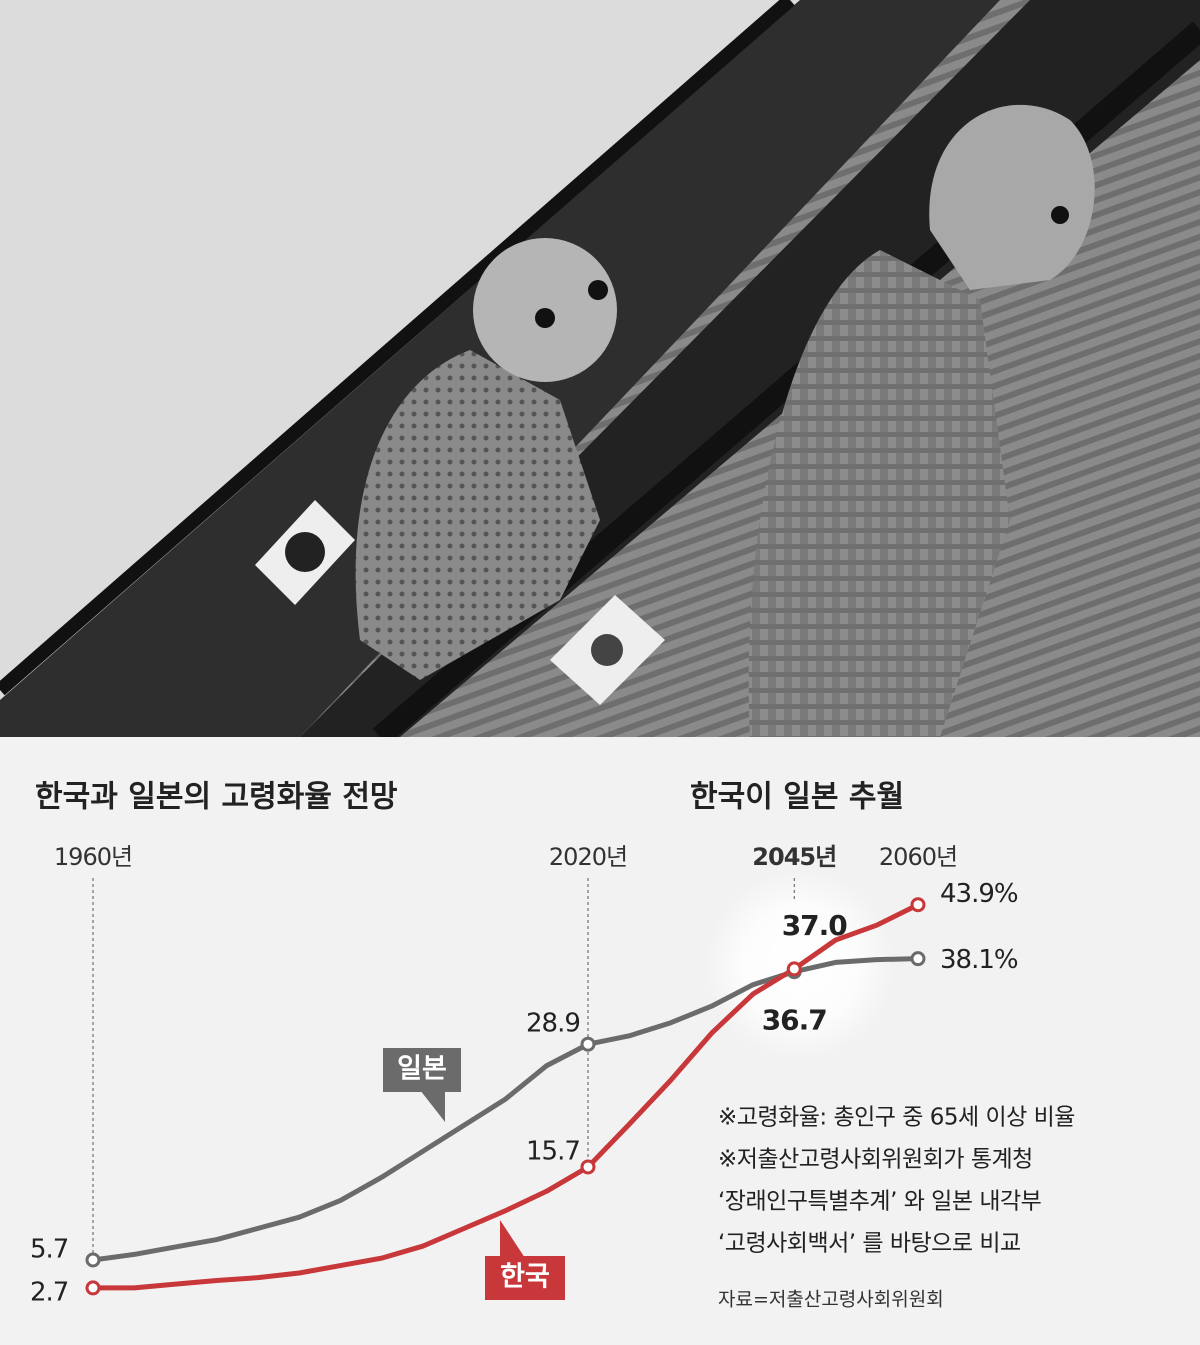 The width and height of the screenshot is (1200, 1345). What do you see at coordinates (794, 1020) in the screenshot?
I see `data-label: 36.7` at bounding box center [794, 1020].